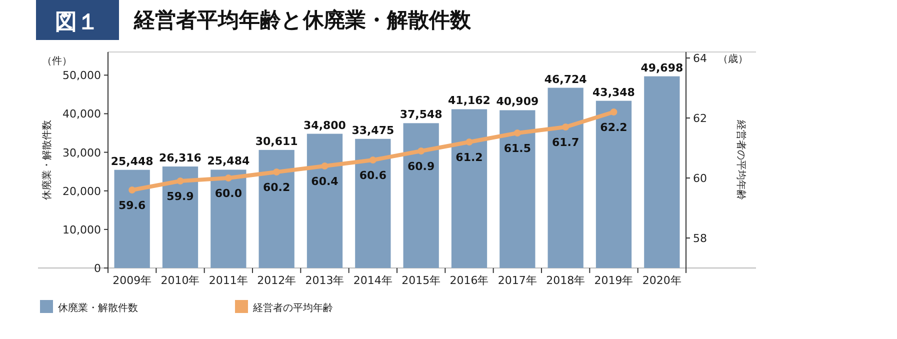  Describe the element at coordinates (228, 280) in the screenshot. I see `x-tick-label: 2011年` at that location.